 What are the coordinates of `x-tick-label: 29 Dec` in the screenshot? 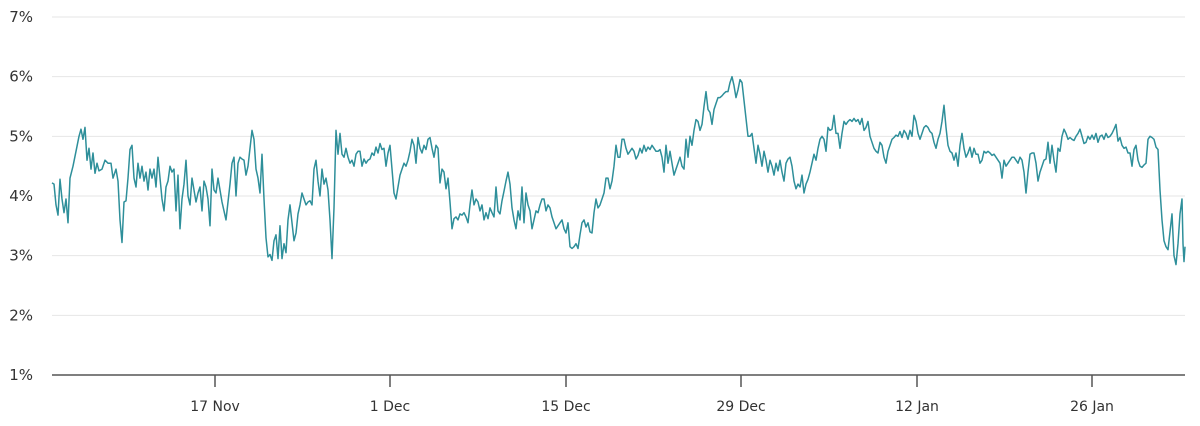 It's located at (740, 407).